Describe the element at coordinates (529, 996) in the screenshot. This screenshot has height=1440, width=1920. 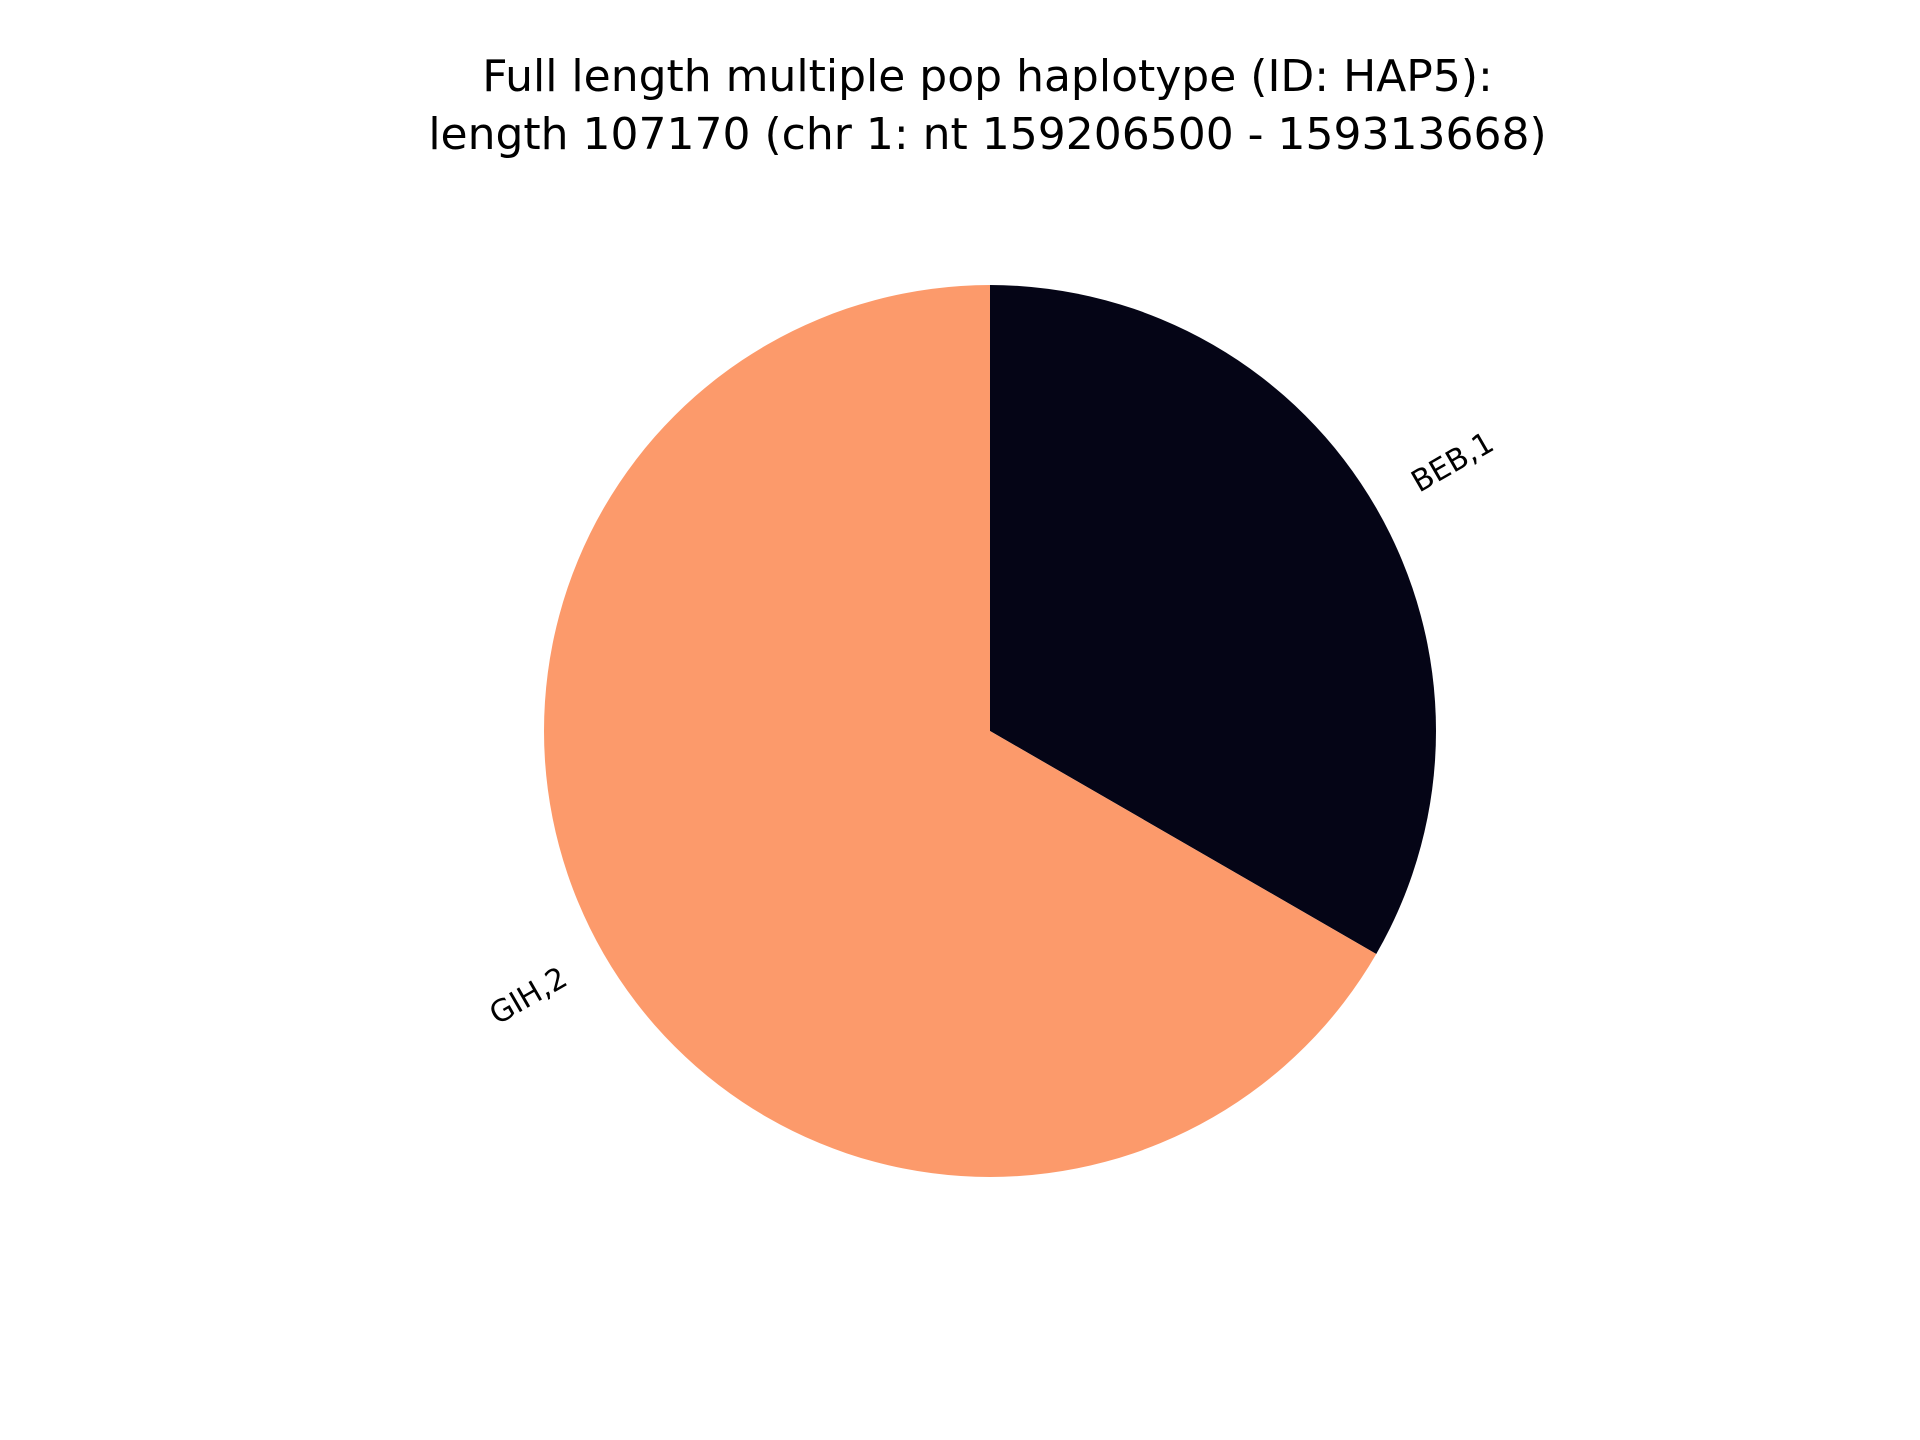
I see `pie-slice-label-gih: GIH,2` at that location.